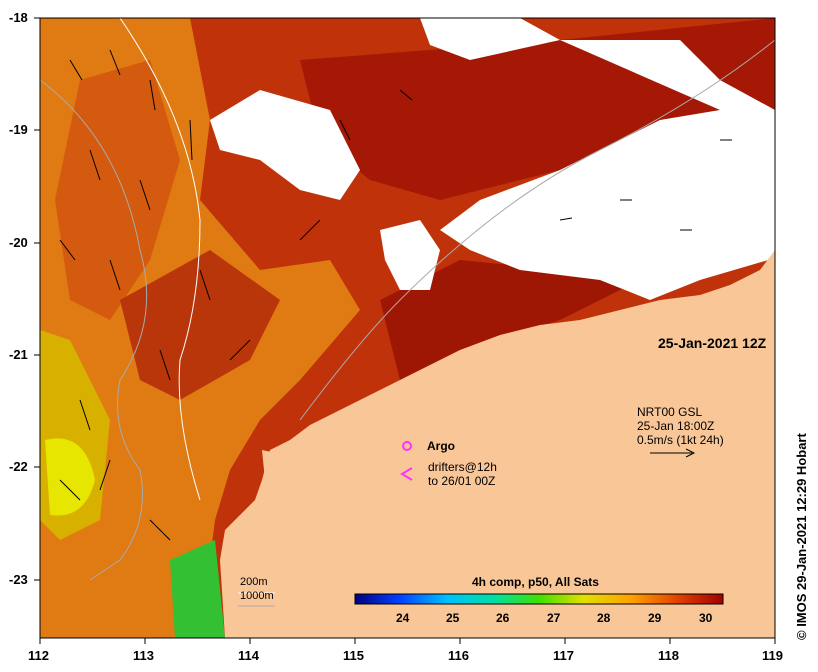  What do you see at coordinates (143, 655) in the screenshot?
I see `lon-label-113: 113` at bounding box center [143, 655].